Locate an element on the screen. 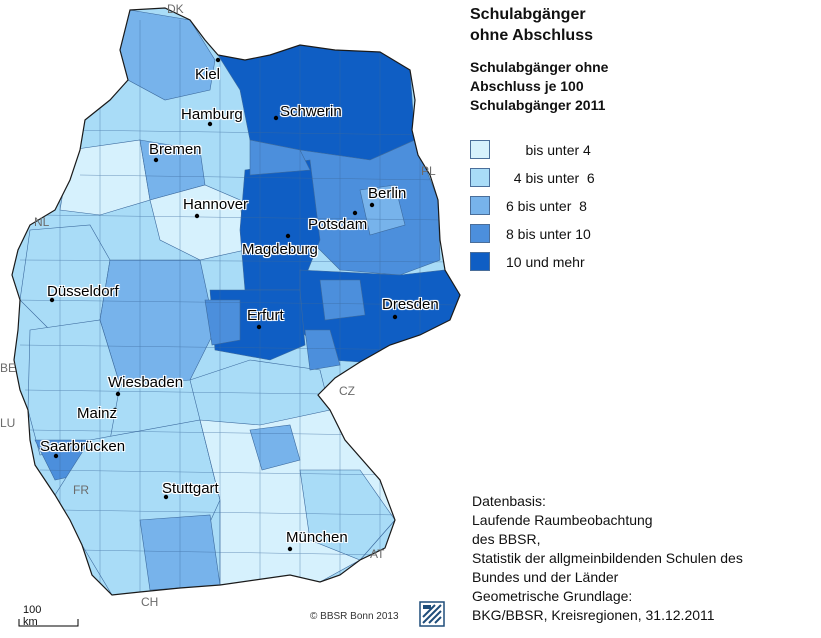 Image resolution: width=821 pixels, height=638 pixels. city-dot-magdeburg is located at coordinates (288, 236).